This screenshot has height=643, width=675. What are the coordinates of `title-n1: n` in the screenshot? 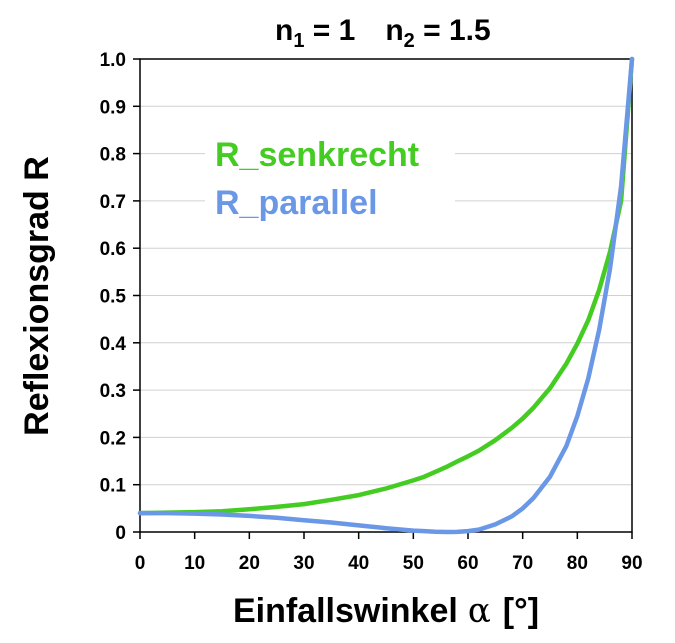 It's located at (284, 30).